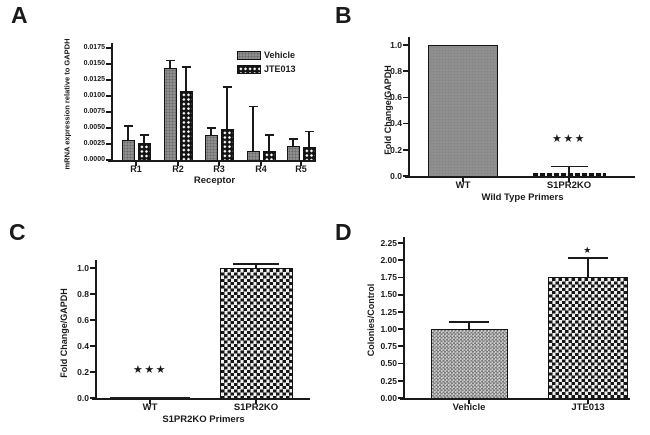 This screenshot has width=650, height=435. Describe the element at coordinates (17, 232) in the screenshot. I see `panel-c-label: C` at that location.